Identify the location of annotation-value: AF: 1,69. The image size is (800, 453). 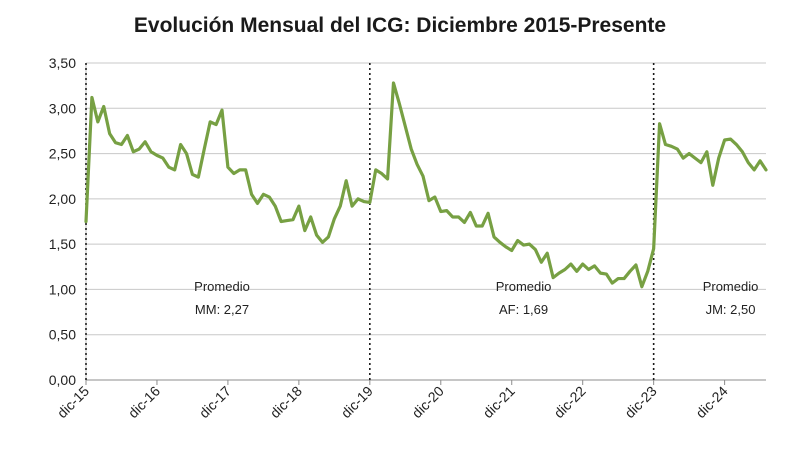
(523, 309).